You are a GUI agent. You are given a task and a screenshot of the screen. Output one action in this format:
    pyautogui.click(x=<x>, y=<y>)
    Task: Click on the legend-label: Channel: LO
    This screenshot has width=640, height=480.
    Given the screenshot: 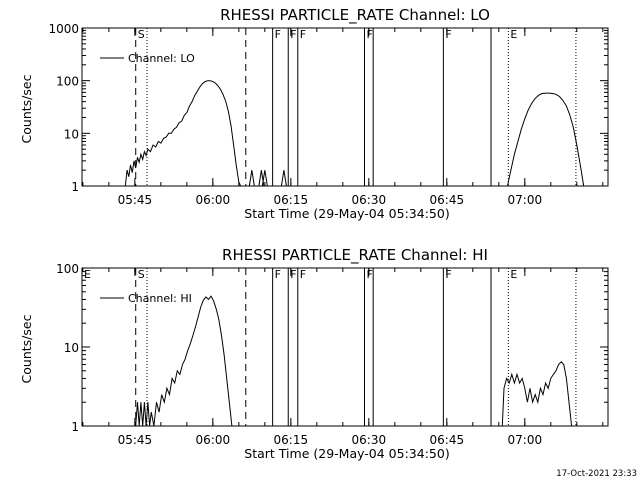 What is the action you would take?
    pyautogui.click(x=161, y=58)
    